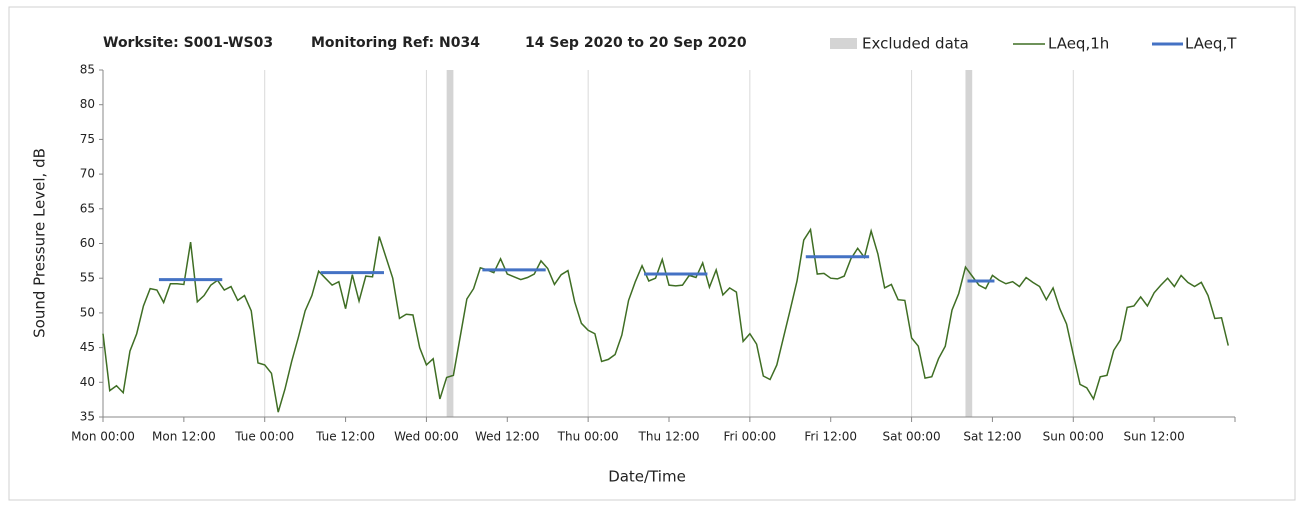 The width and height of the screenshot is (1304, 516). What do you see at coordinates (103, 437) in the screenshot?
I see `x-tick-label: Mon 00:00` at bounding box center [103, 437].